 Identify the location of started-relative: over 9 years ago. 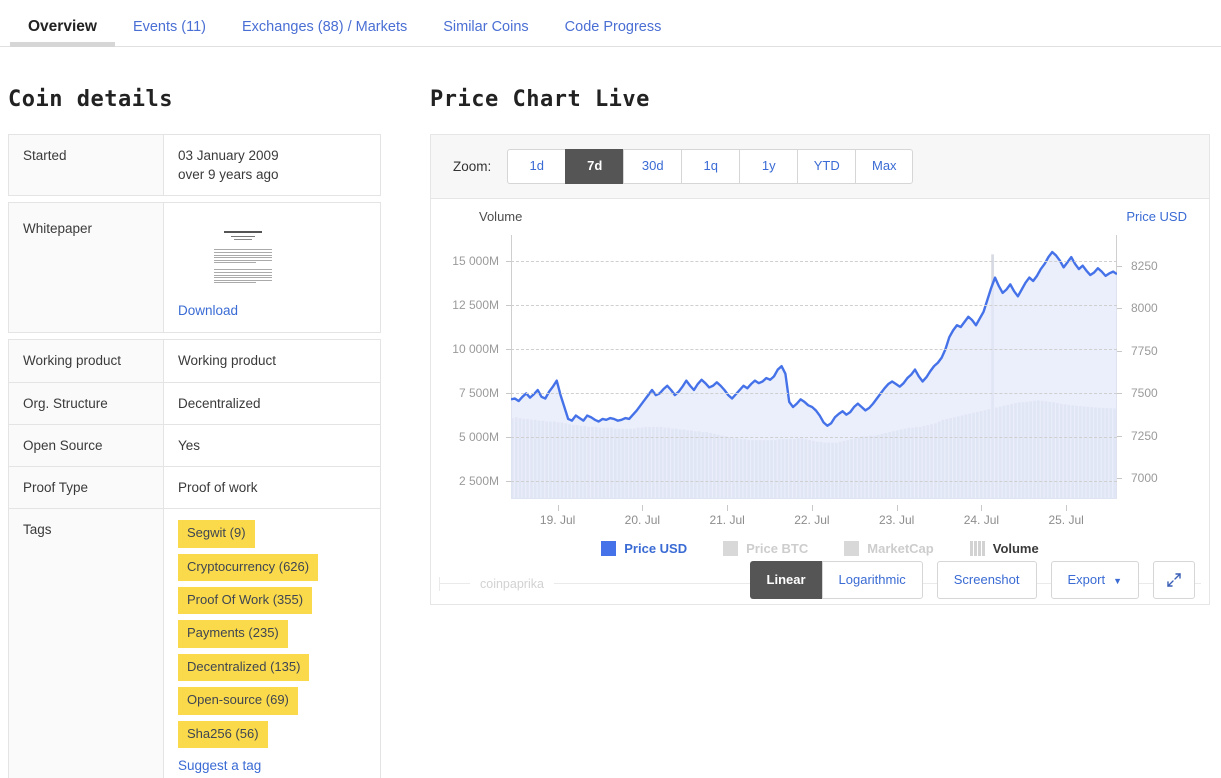
(228, 175).